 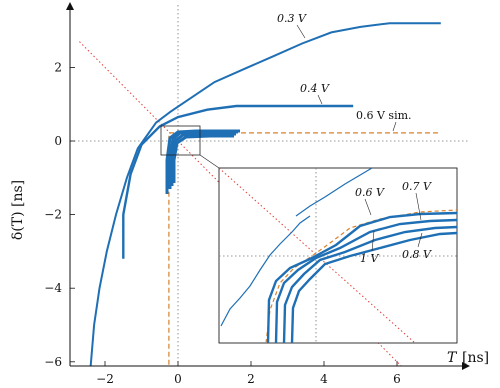 I want to click on series-bundle-0-6v-to-1v, so click(x=202, y=161).